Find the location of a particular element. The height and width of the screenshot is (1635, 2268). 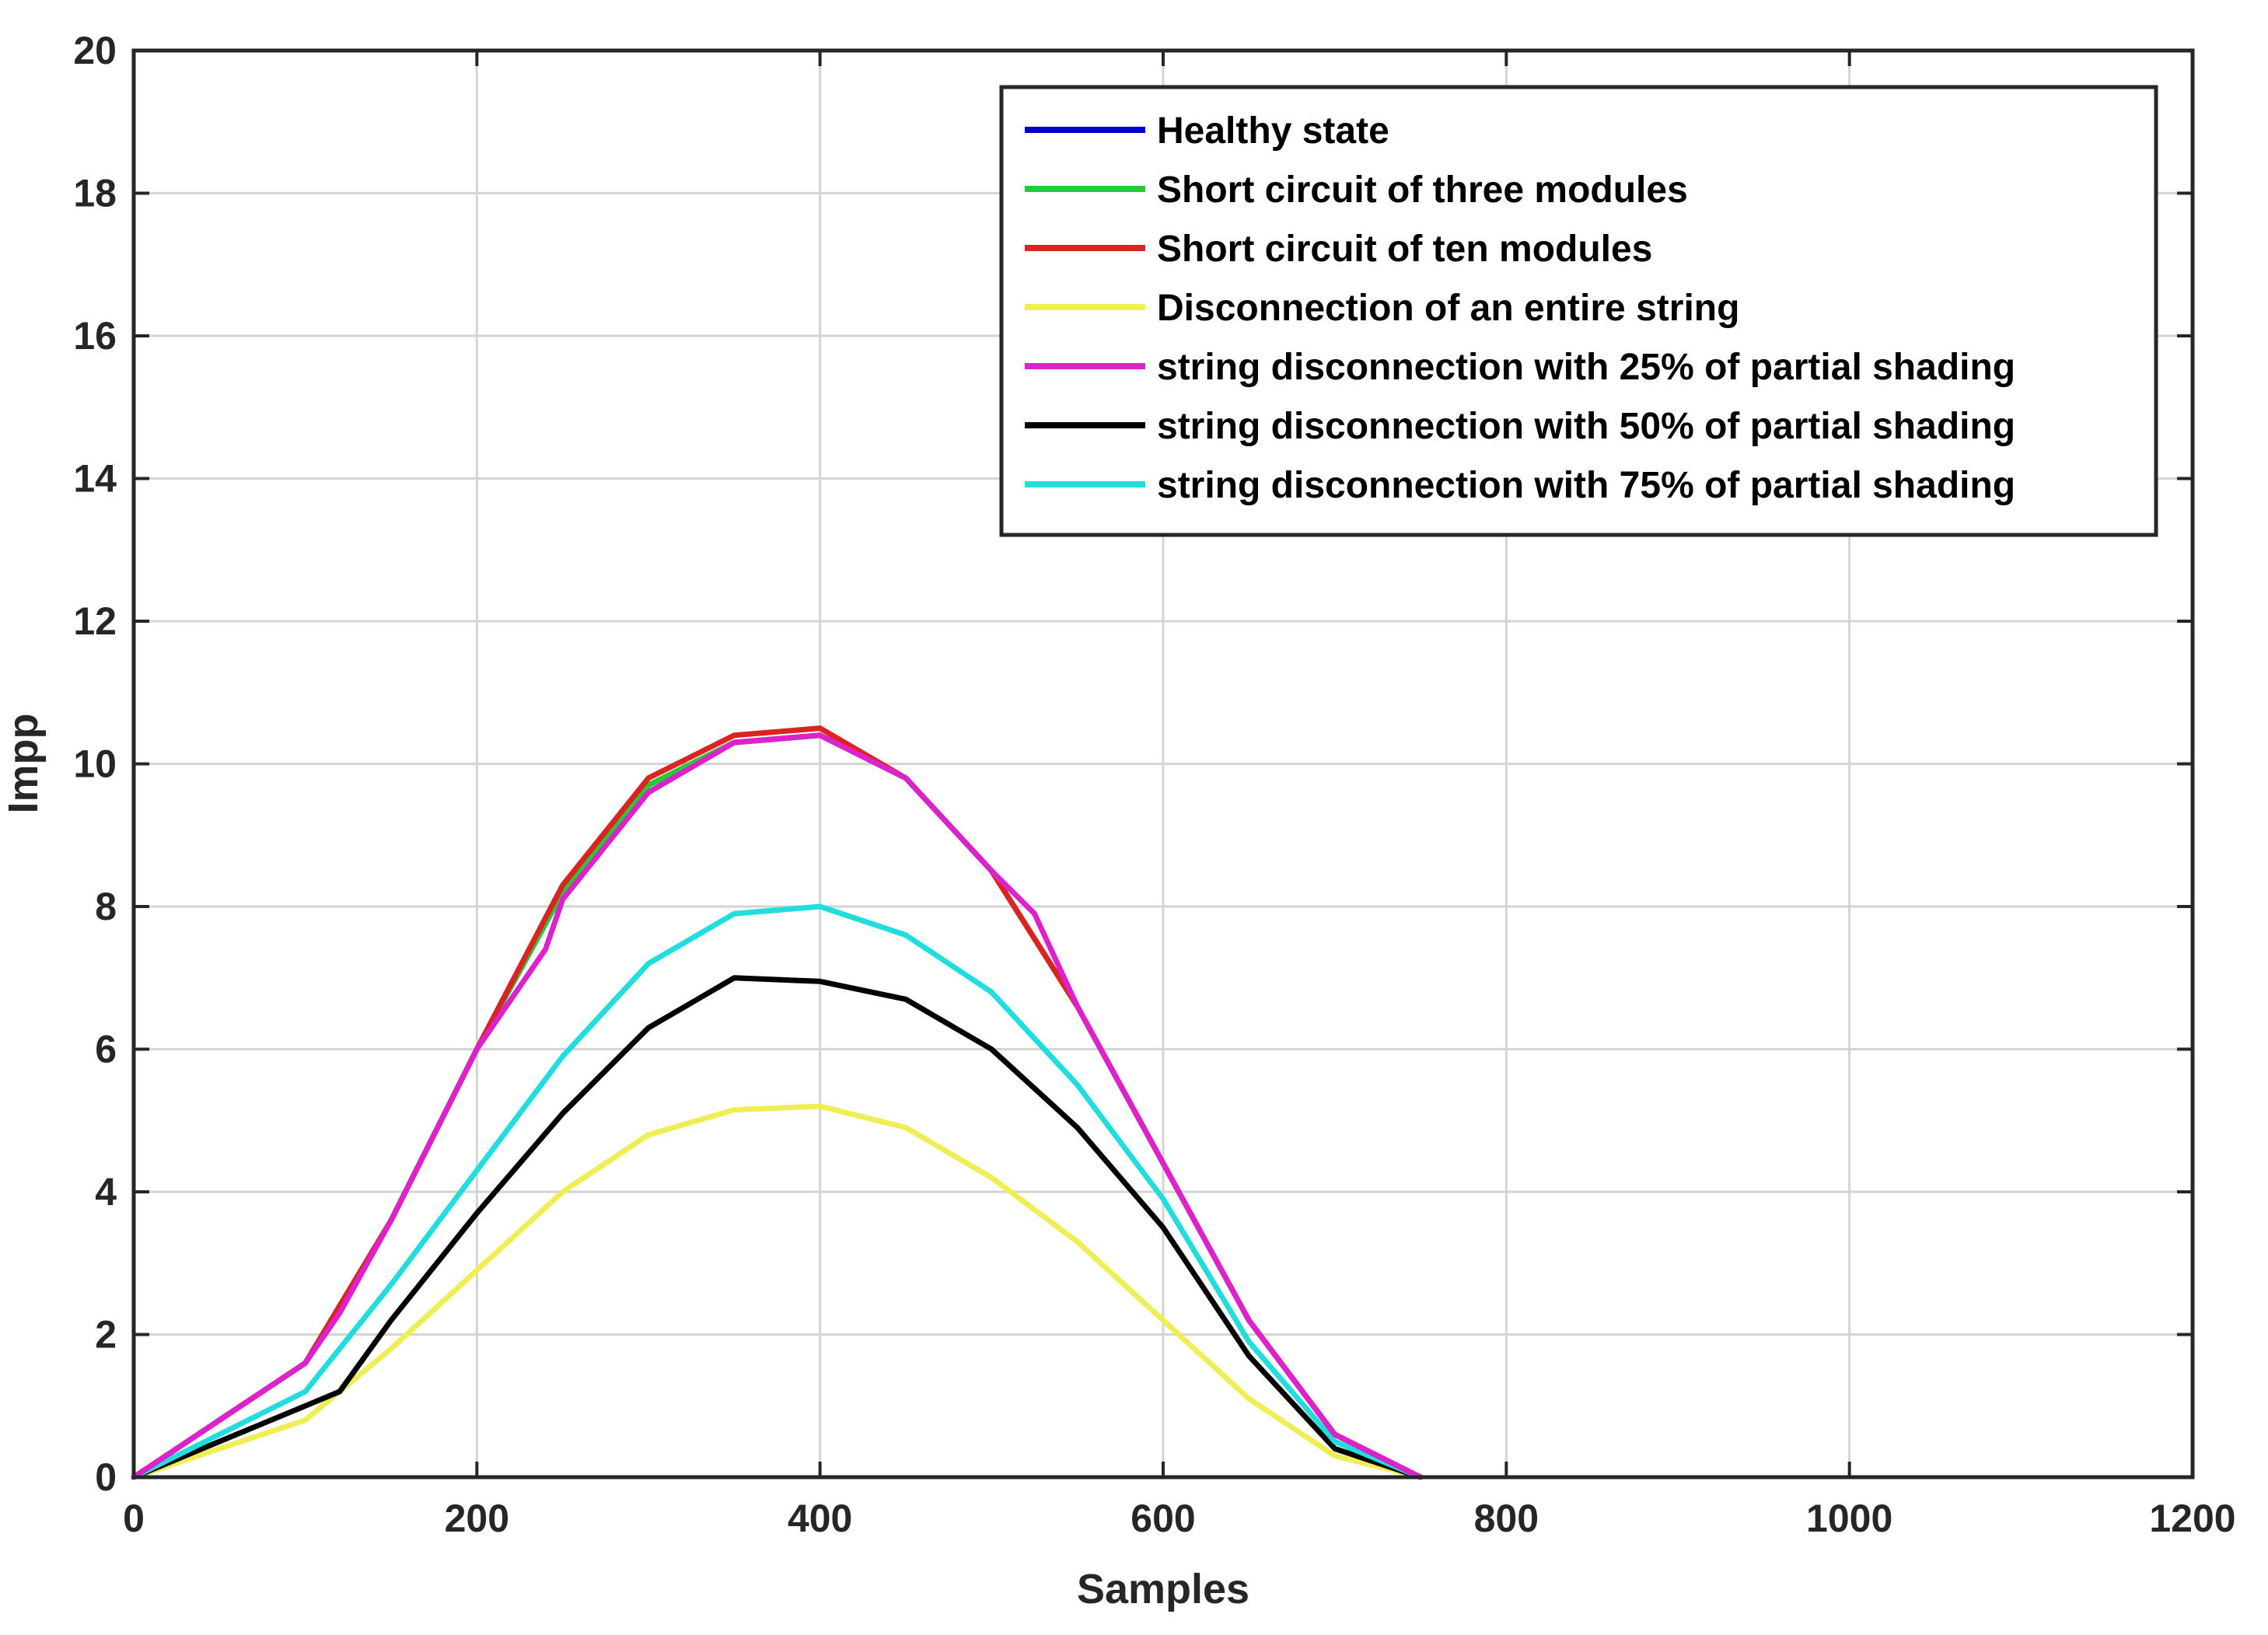

y-tick-label: 16 is located at coordinates (95, 336).